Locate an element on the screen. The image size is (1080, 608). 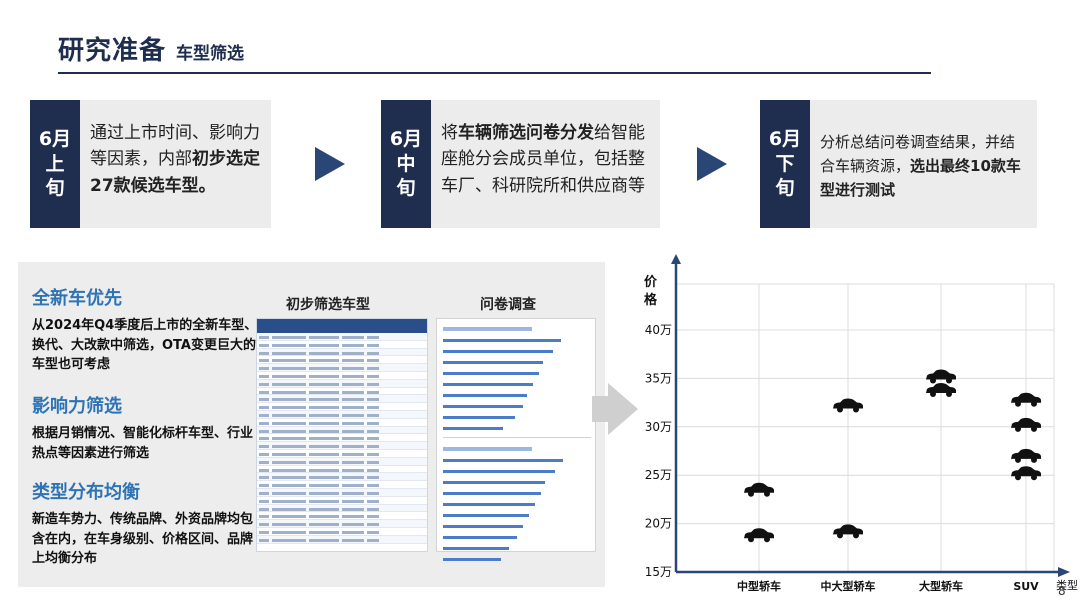
step-early-june: 6月 上 旬 通过上市时间、影响力等因素，内部初步选定27款候选车型。 is located at coordinates (150, 164).